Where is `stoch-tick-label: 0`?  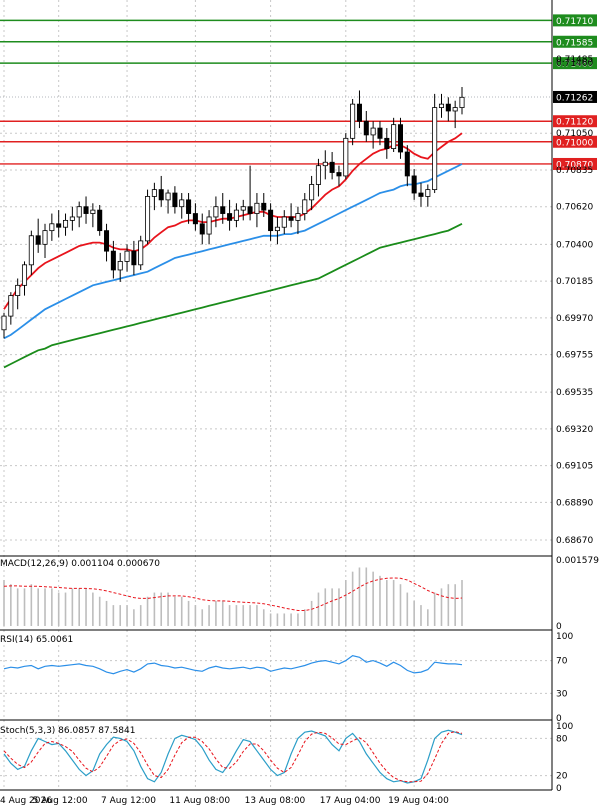
stoch-tick-label: 0 is located at coordinates (559, 789).